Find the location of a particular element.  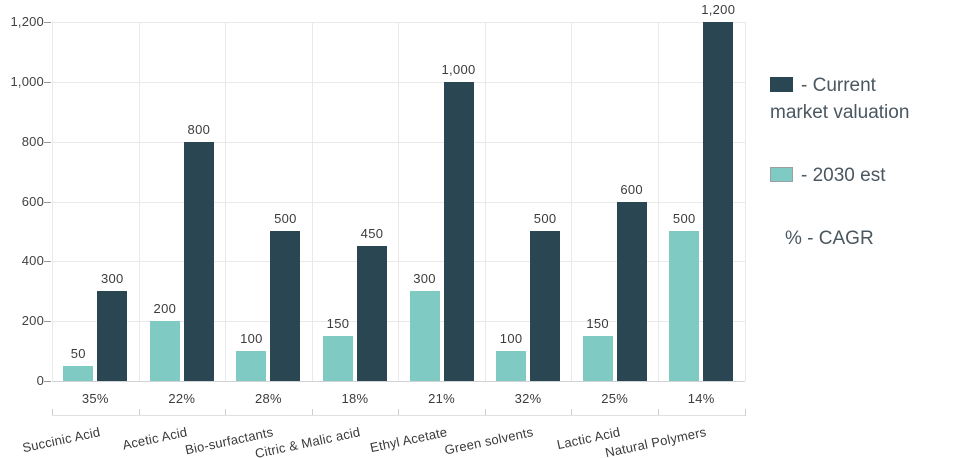

bar-value-label: 600 is located at coordinates (631, 189).